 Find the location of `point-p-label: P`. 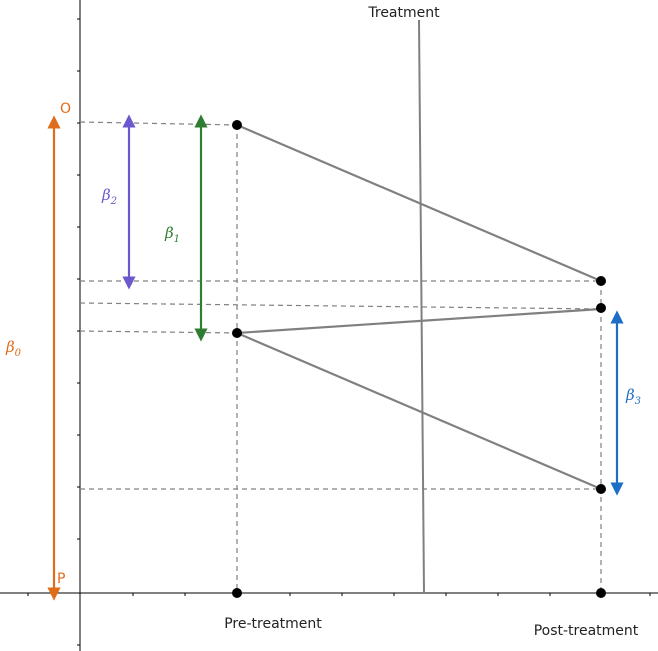

point-p-label: P is located at coordinates (61, 579).